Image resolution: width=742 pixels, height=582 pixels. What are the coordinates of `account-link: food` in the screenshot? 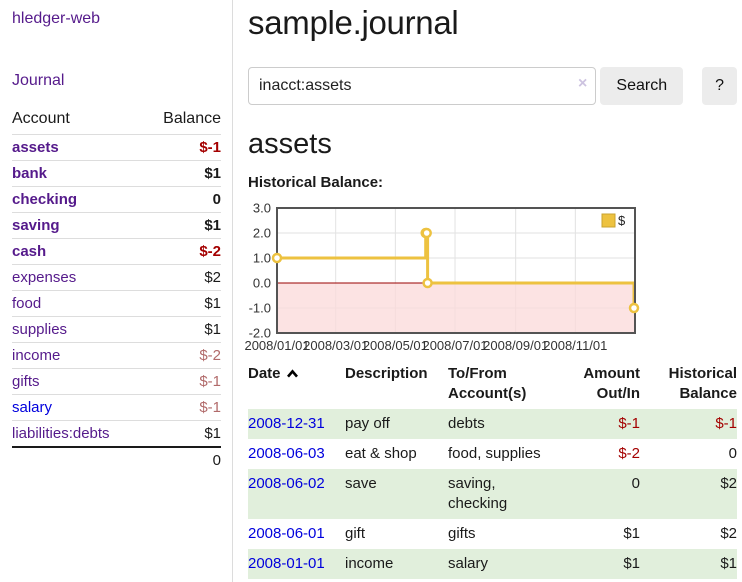 It's located at (27, 303).